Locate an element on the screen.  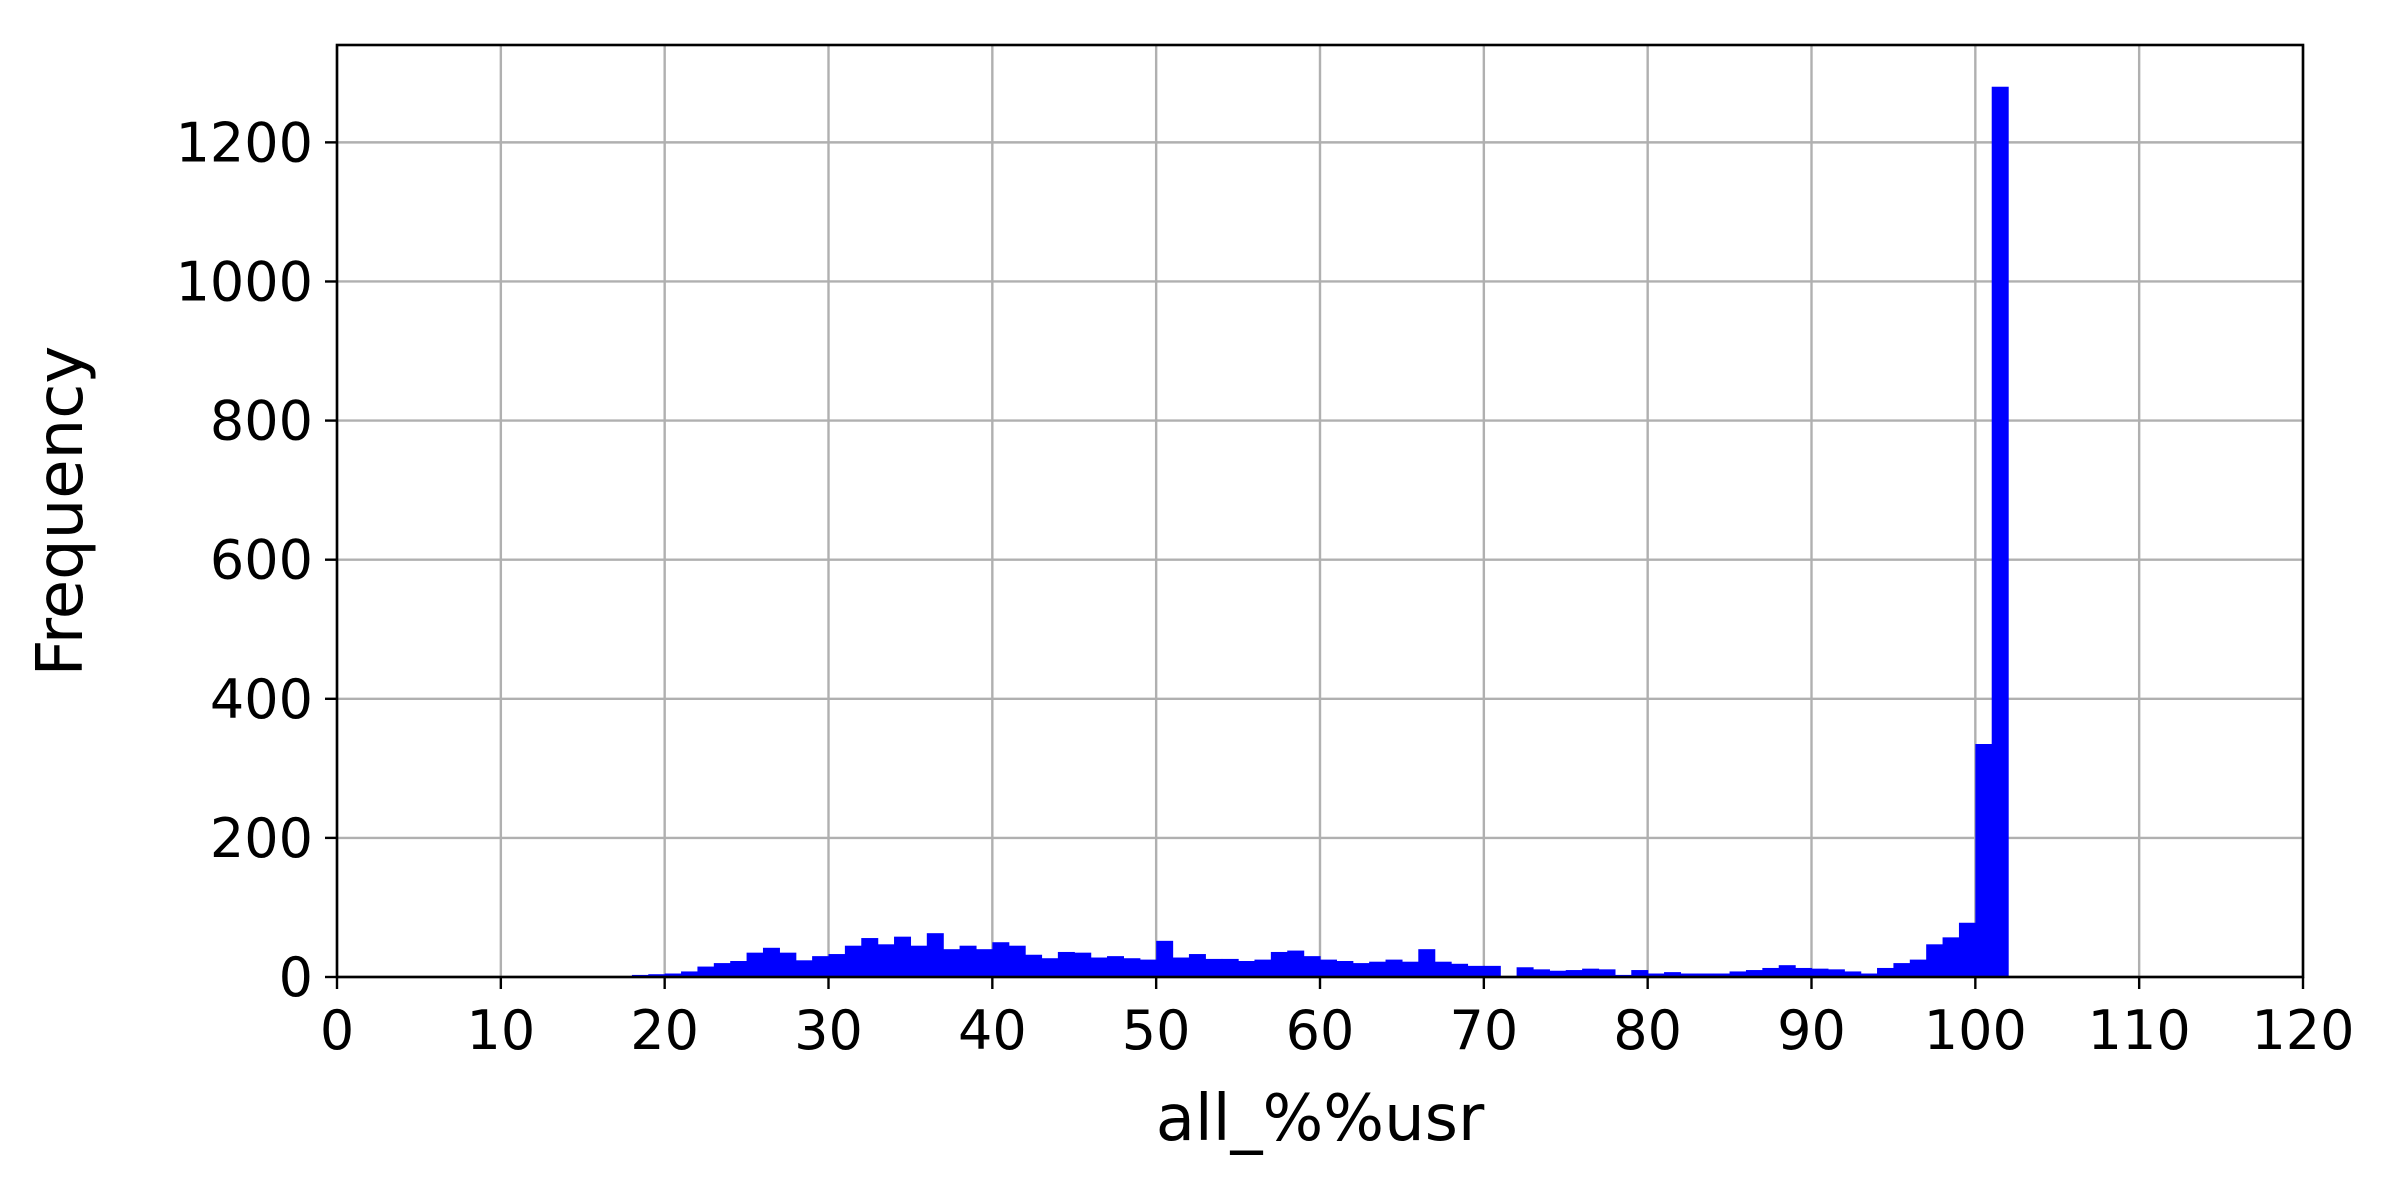
x-tick-label: 50 is located at coordinates (1156, 1030).